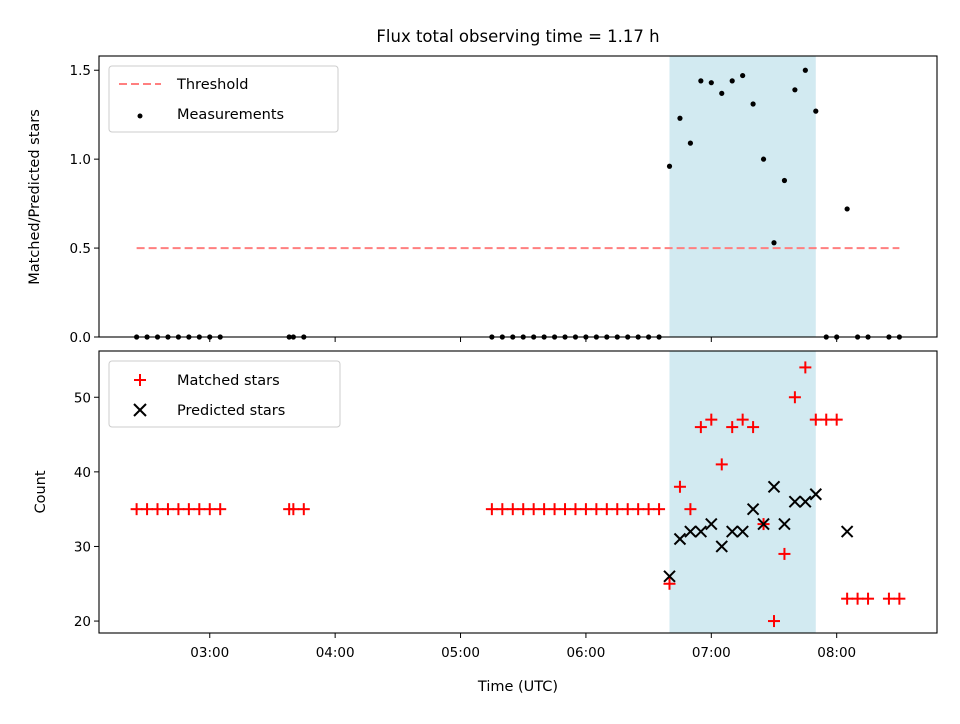 This screenshot has width=960, height=724. Describe the element at coordinates (230, 115) in the screenshot. I see `legend-measurements-label: Measurements` at that location.